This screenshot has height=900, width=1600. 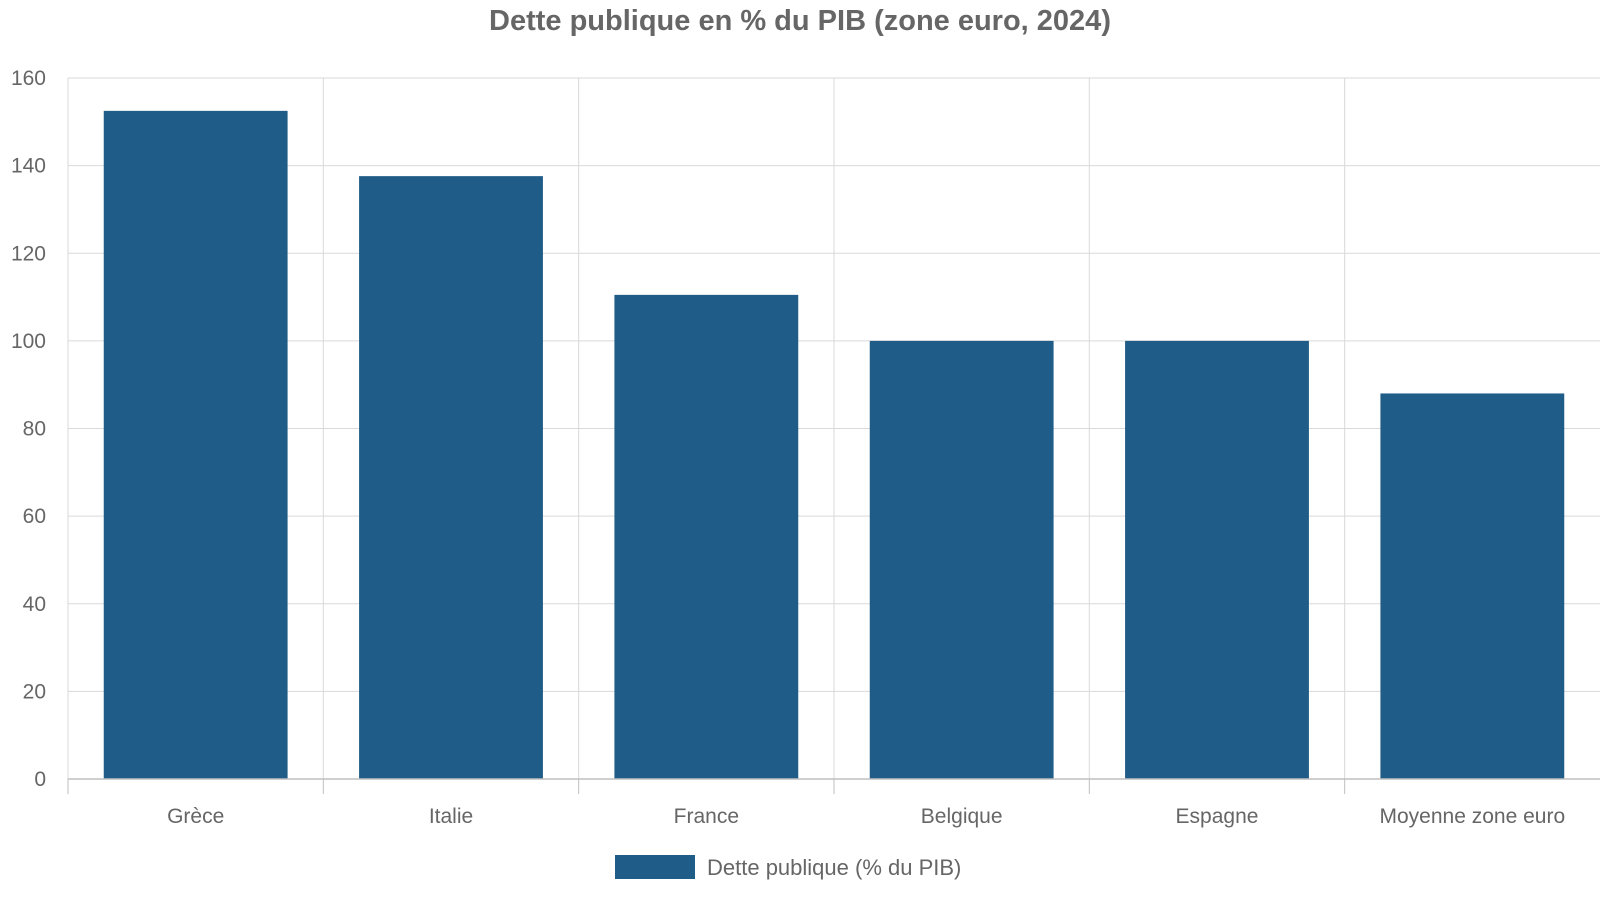 I want to click on y-tick-label: 80, so click(x=34, y=429).